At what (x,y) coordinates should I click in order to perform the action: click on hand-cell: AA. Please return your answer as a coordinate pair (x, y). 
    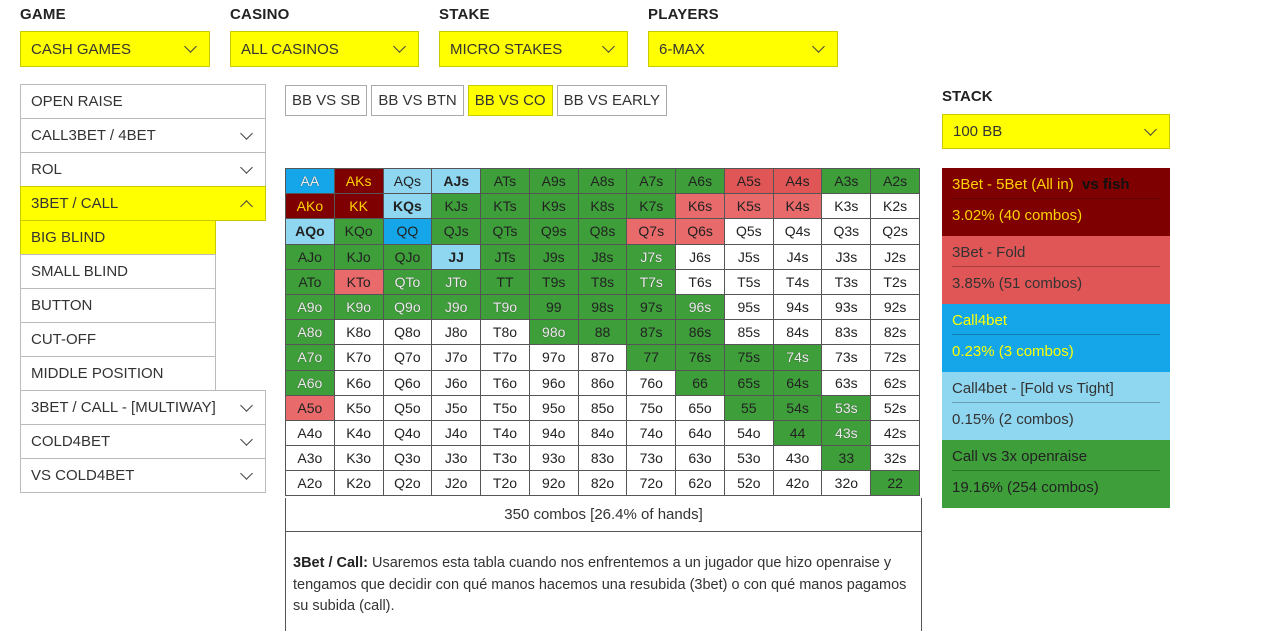
    Looking at the image, I should click on (310, 181).